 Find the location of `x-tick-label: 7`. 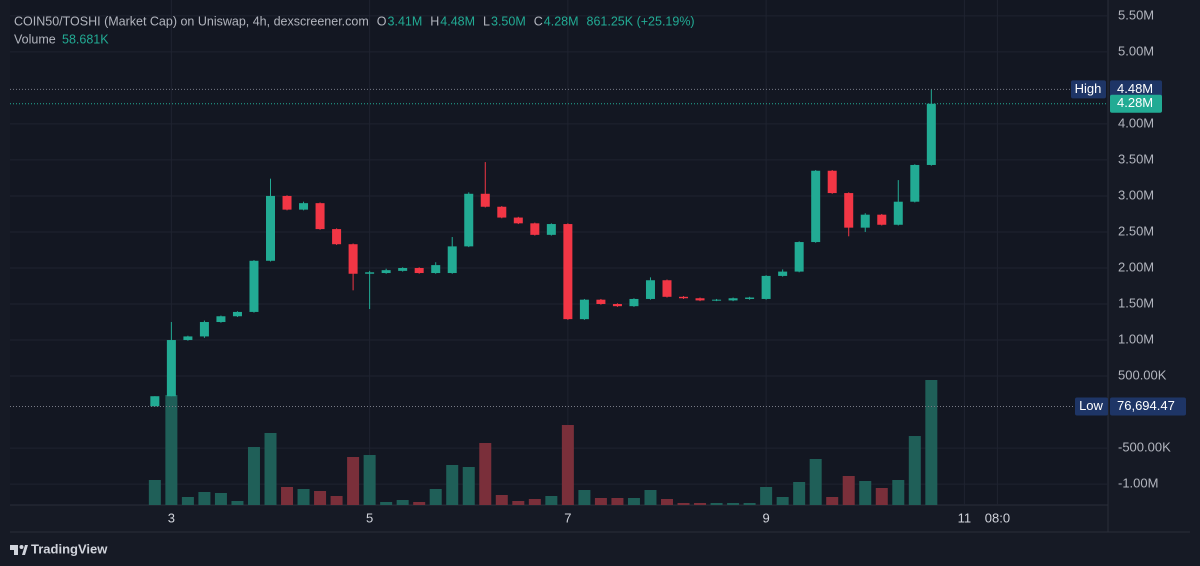

x-tick-label: 7 is located at coordinates (567, 517).